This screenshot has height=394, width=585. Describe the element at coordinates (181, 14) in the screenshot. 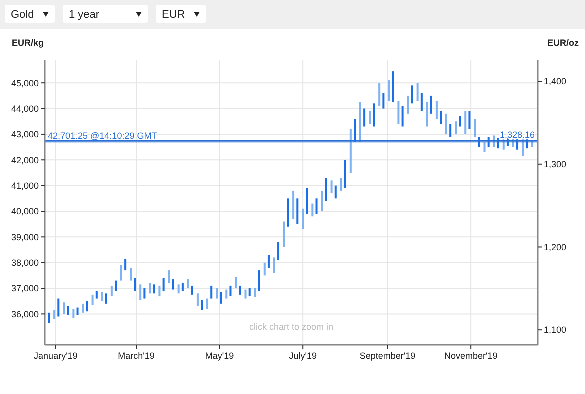

I see `dropdown: EUR` at that location.